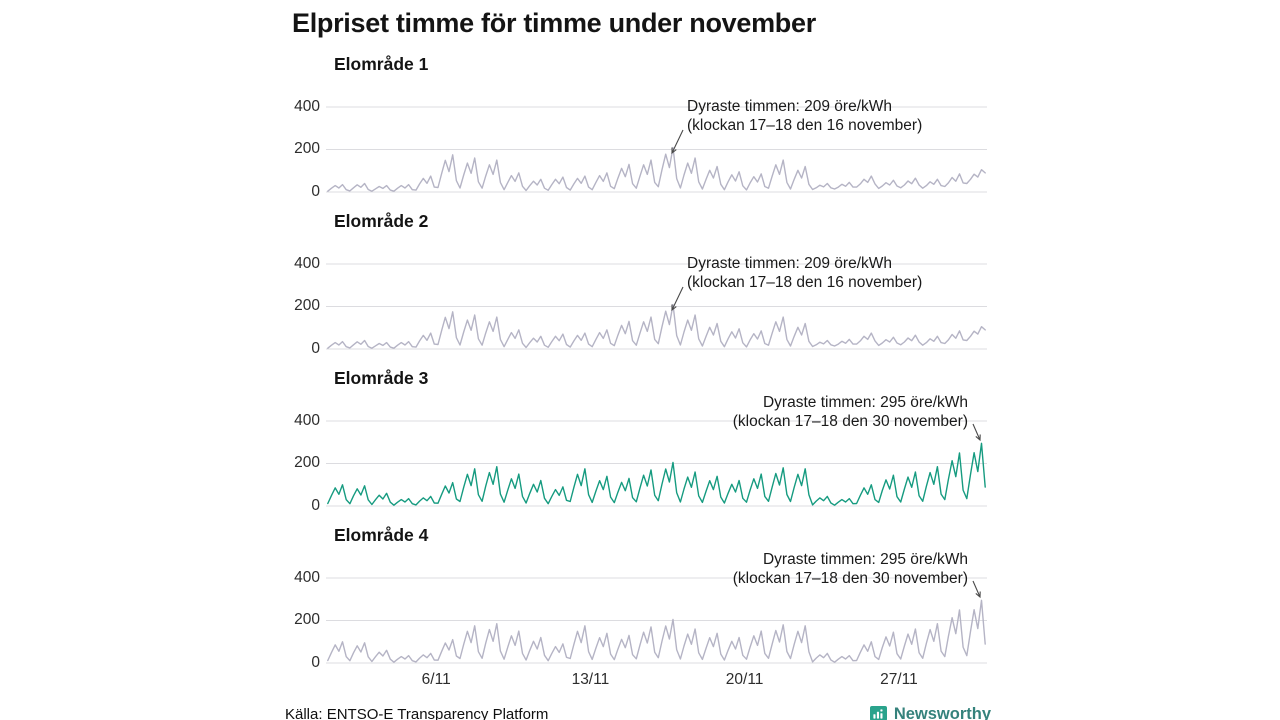 This screenshot has height=720, width=1280. Describe the element at coordinates (942, 712) in the screenshot. I see `brand-name: Newsworthy` at that location.